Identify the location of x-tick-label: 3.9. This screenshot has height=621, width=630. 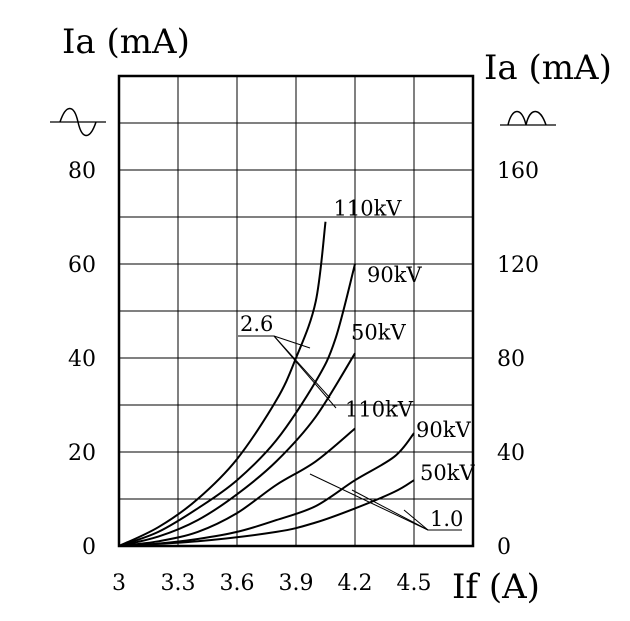
(296, 583).